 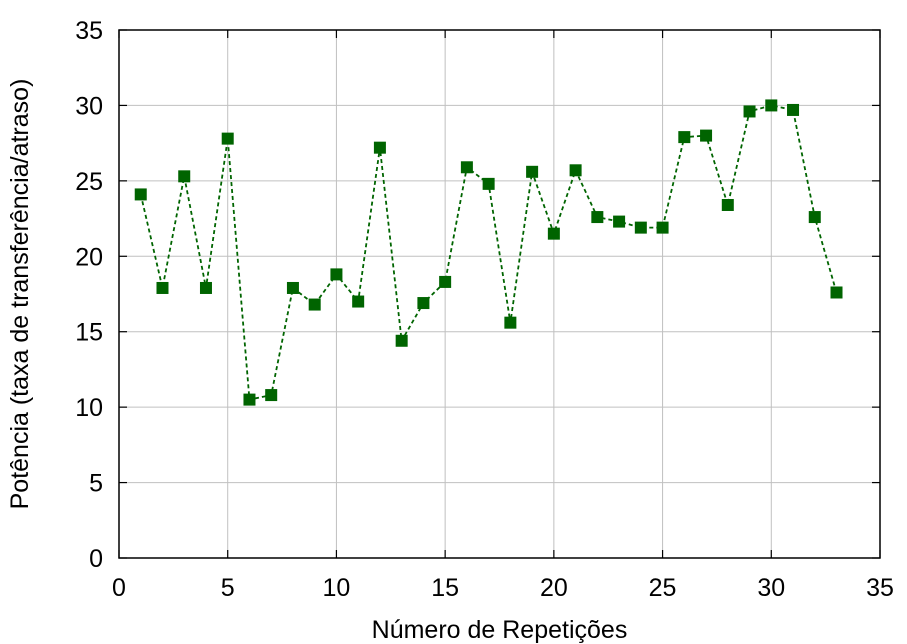 What do you see at coordinates (96, 559) in the screenshot?
I see `y-tick-label: 0` at bounding box center [96, 559].